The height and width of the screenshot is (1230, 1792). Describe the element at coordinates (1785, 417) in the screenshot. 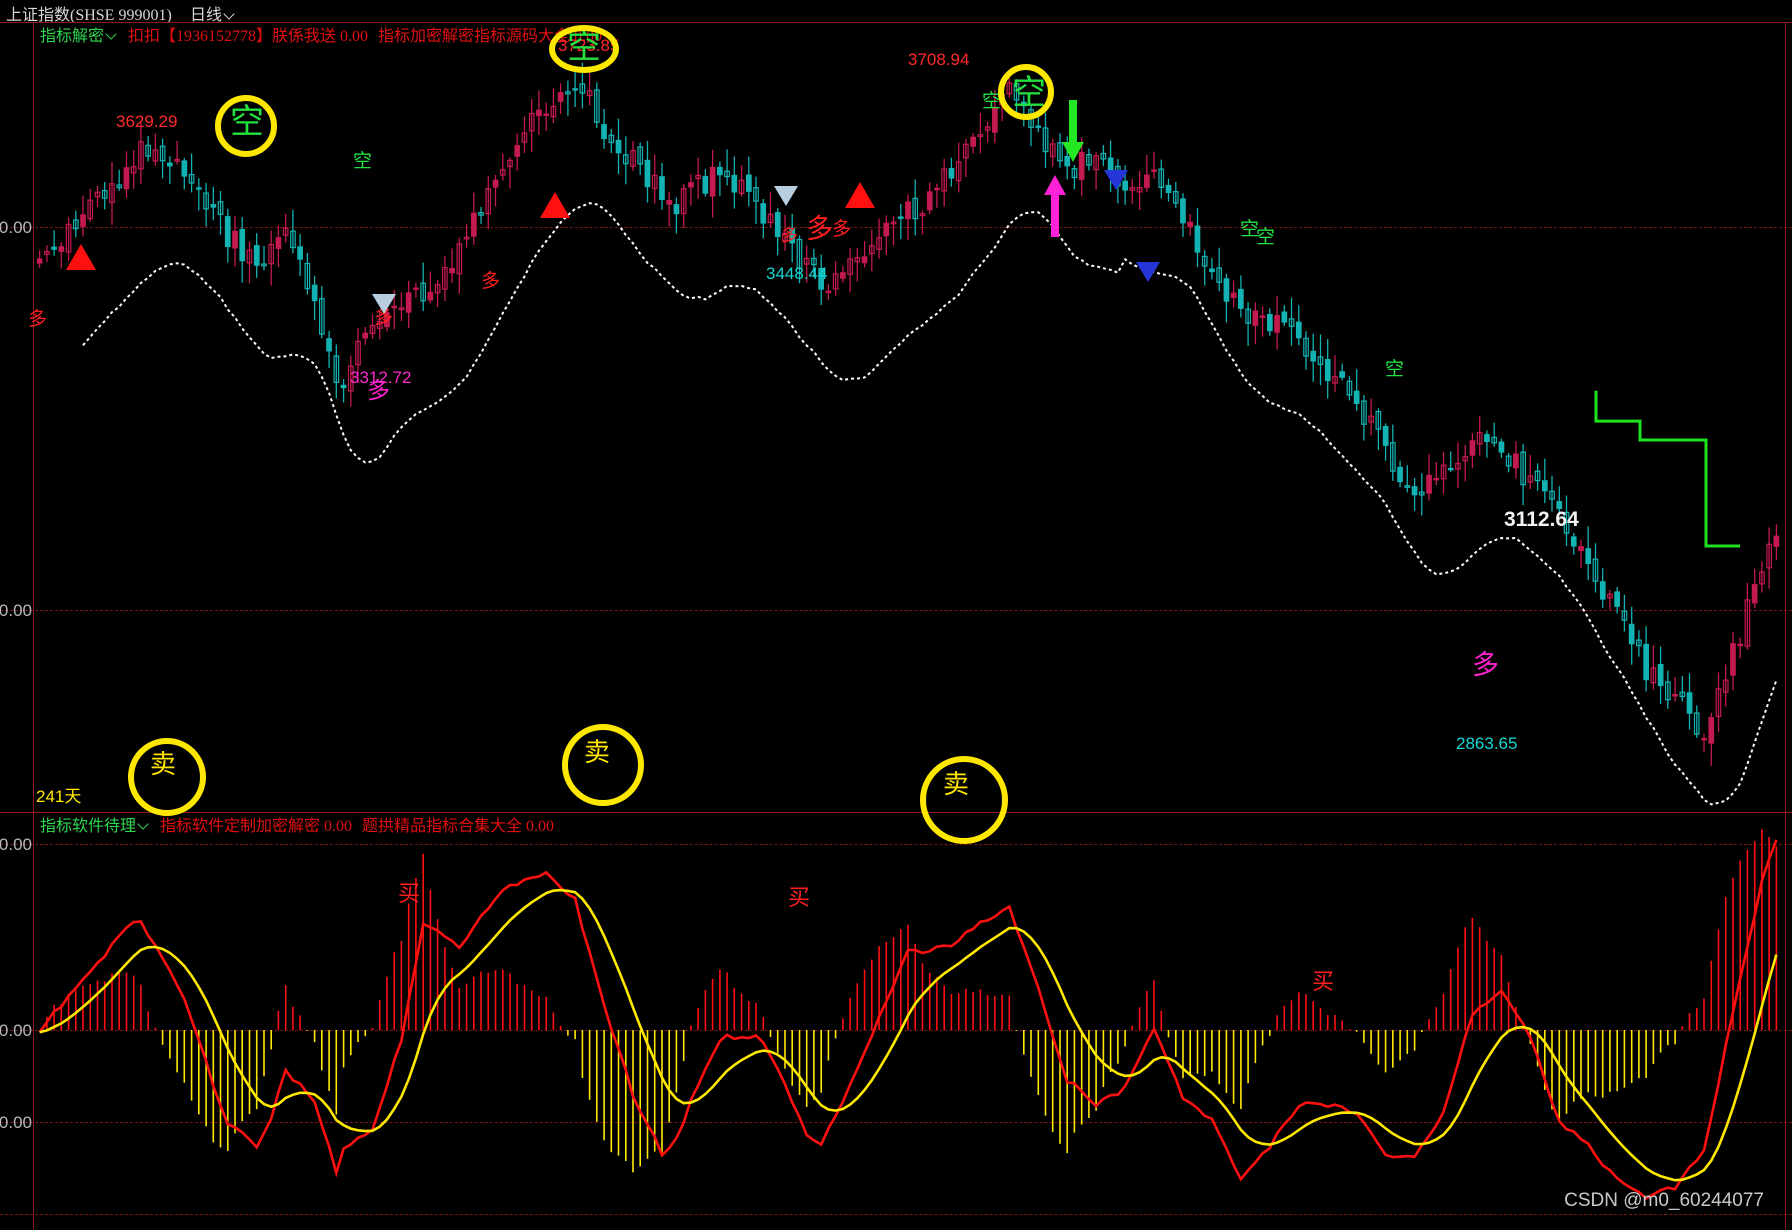

I see `price-panel-right-axis` at that location.